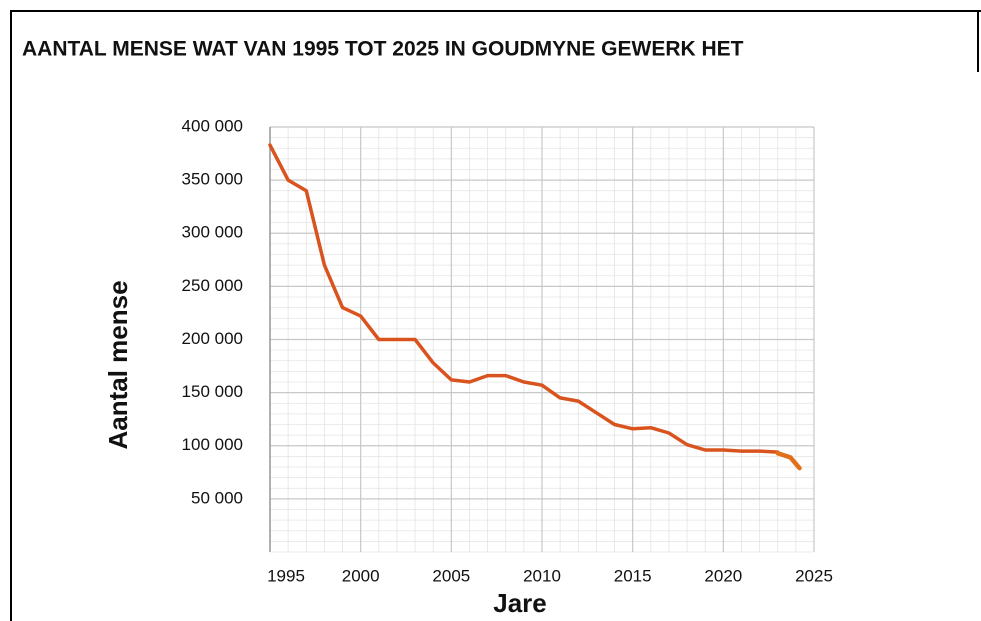 The width and height of the screenshot is (981, 621). What do you see at coordinates (520, 603) in the screenshot?
I see `x-axis-label: Jare` at bounding box center [520, 603].